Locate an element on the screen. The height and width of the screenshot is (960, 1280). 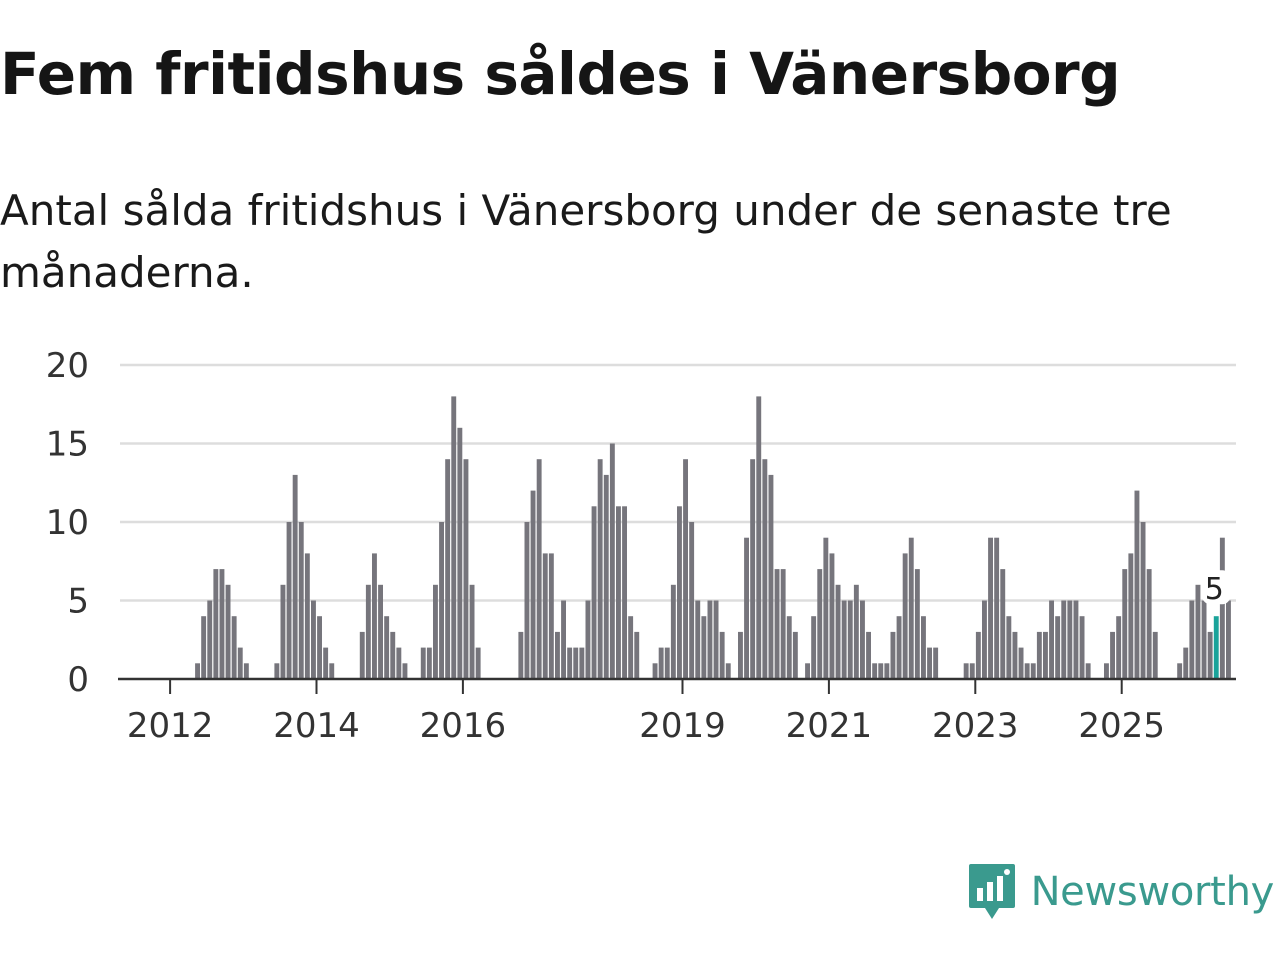
highlight-value-label: 5 is located at coordinates (1214, 589).